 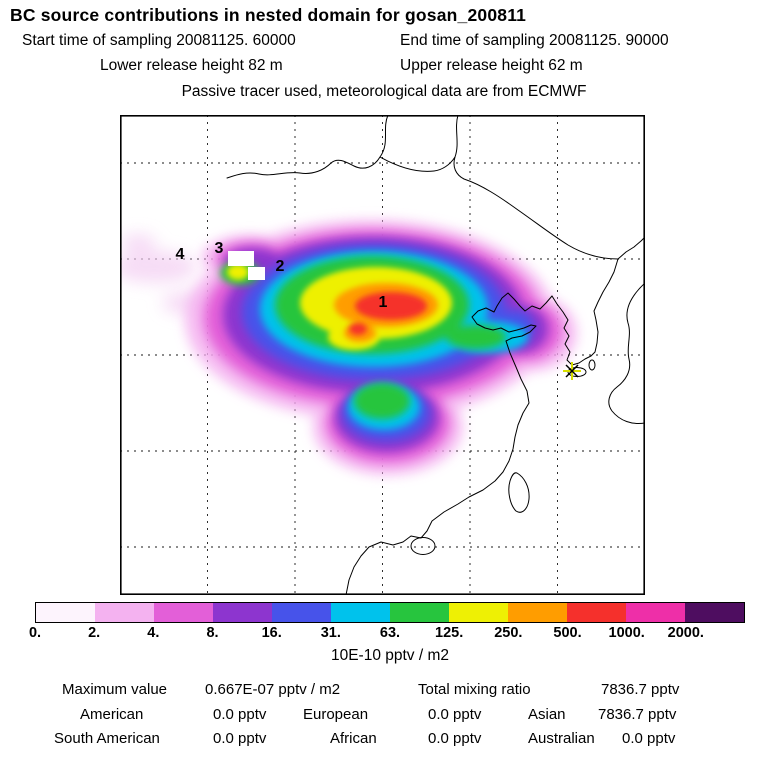 What do you see at coordinates (191, 65) in the screenshot?
I see `lower-release-text: Lower release height 82 m` at bounding box center [191, 65].